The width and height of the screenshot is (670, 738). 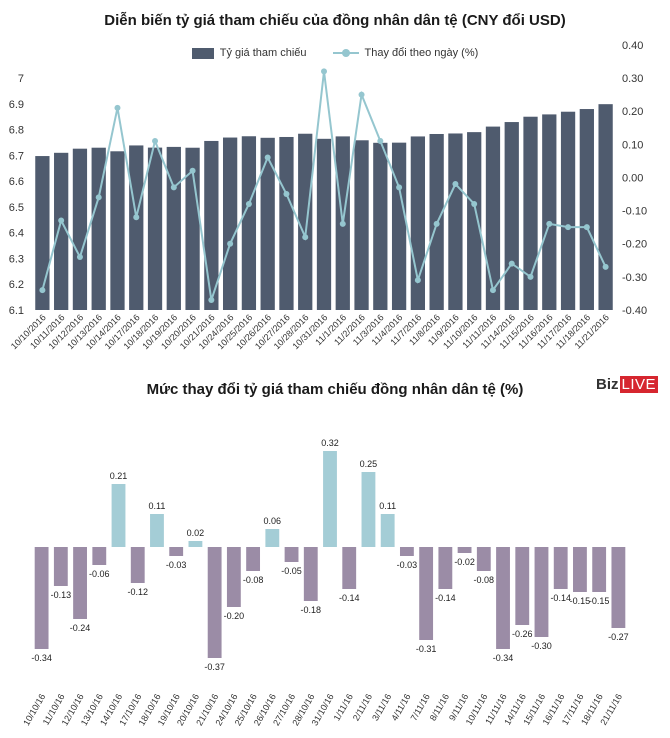 What do you see at coordinates (632, 46) in the screenshot?
I see `y-right-tick-label: 0.40` at bounding box center [632, 46].